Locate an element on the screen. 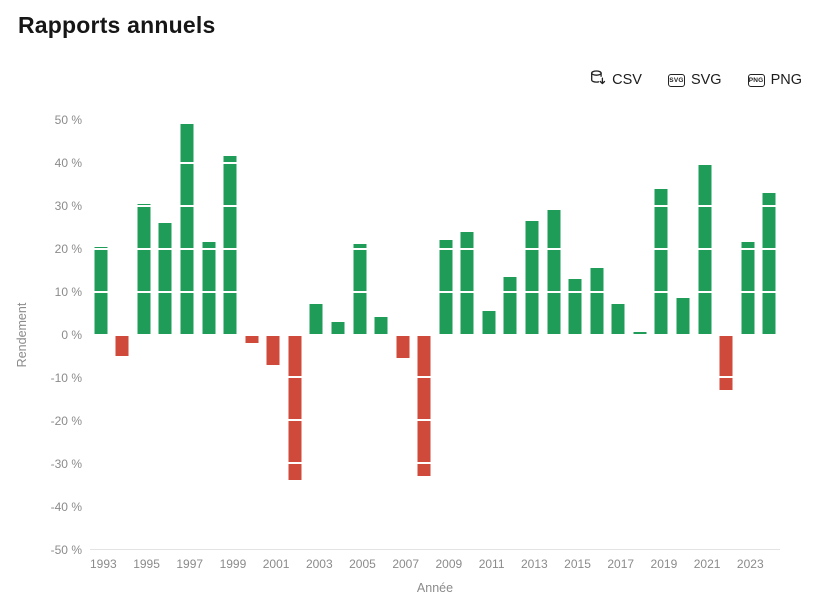  bar-2001 is located at coordinates (273, 349).